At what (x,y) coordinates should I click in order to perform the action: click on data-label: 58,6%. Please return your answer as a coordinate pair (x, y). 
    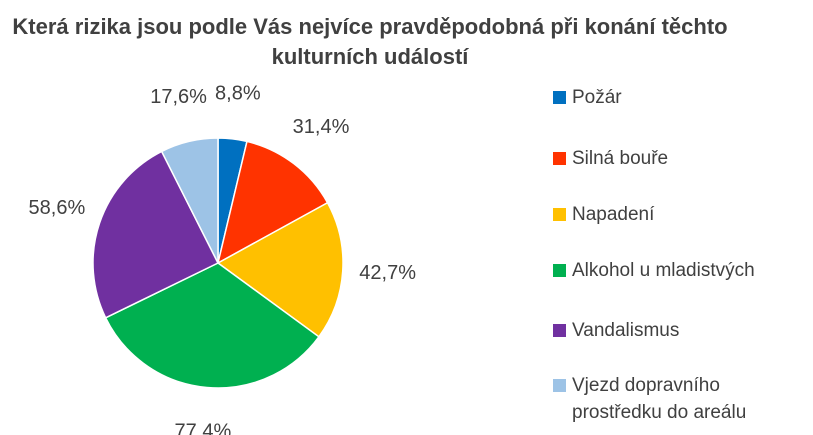
    Looking at the image, I should click on (57, 208).